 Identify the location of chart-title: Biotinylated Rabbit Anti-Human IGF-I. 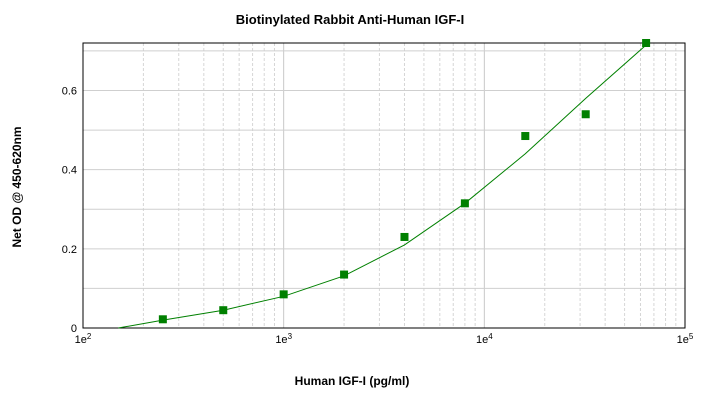
(350, 19).